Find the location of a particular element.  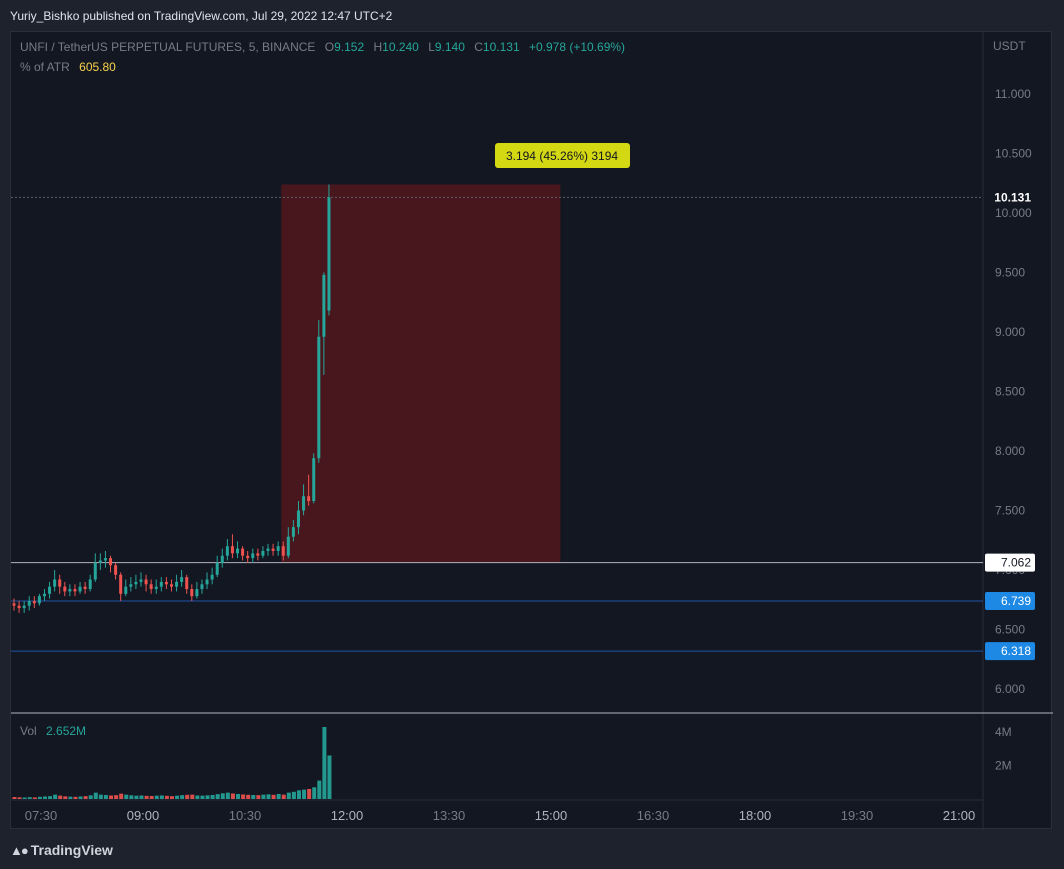

atr-label: % of ATR is located at coordinates (45, 67).